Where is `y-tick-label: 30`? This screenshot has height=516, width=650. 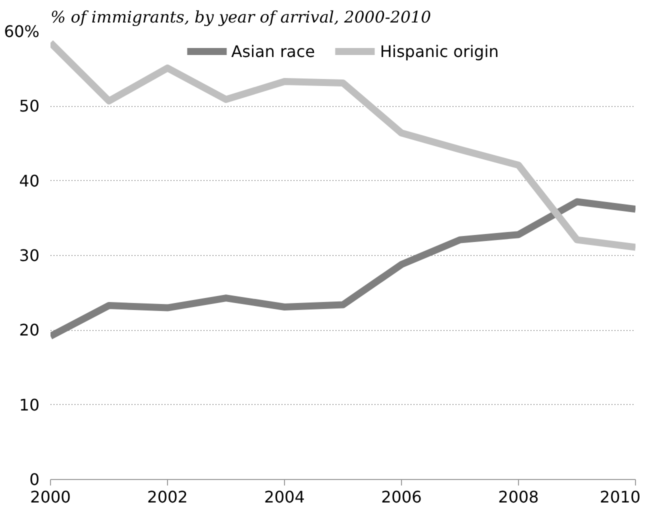
y-tick-label: 30 is located at coordinates (29, 255).